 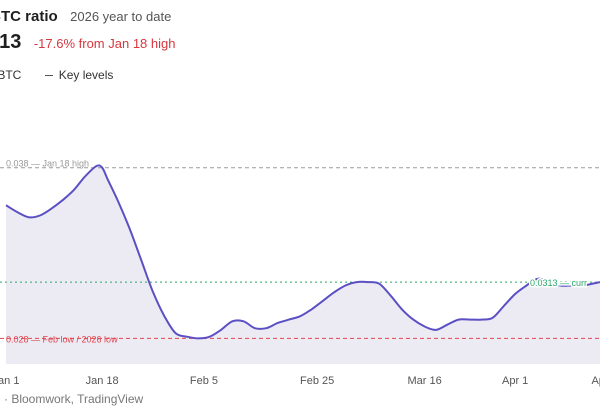 What do you see at coordinates (74, 399) in the screenshot?
I see `source-footer: · Bloomwork, TradingView` at bounding box center [74, 399].